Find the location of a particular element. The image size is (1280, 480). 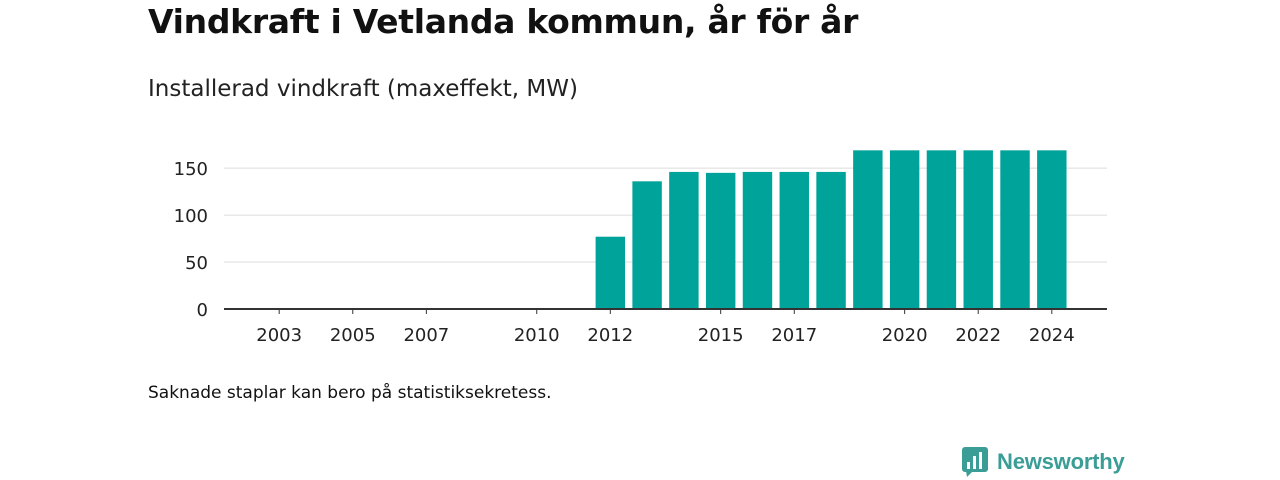

x-tick-label: 2024 is located at coordinates (1052, 335).